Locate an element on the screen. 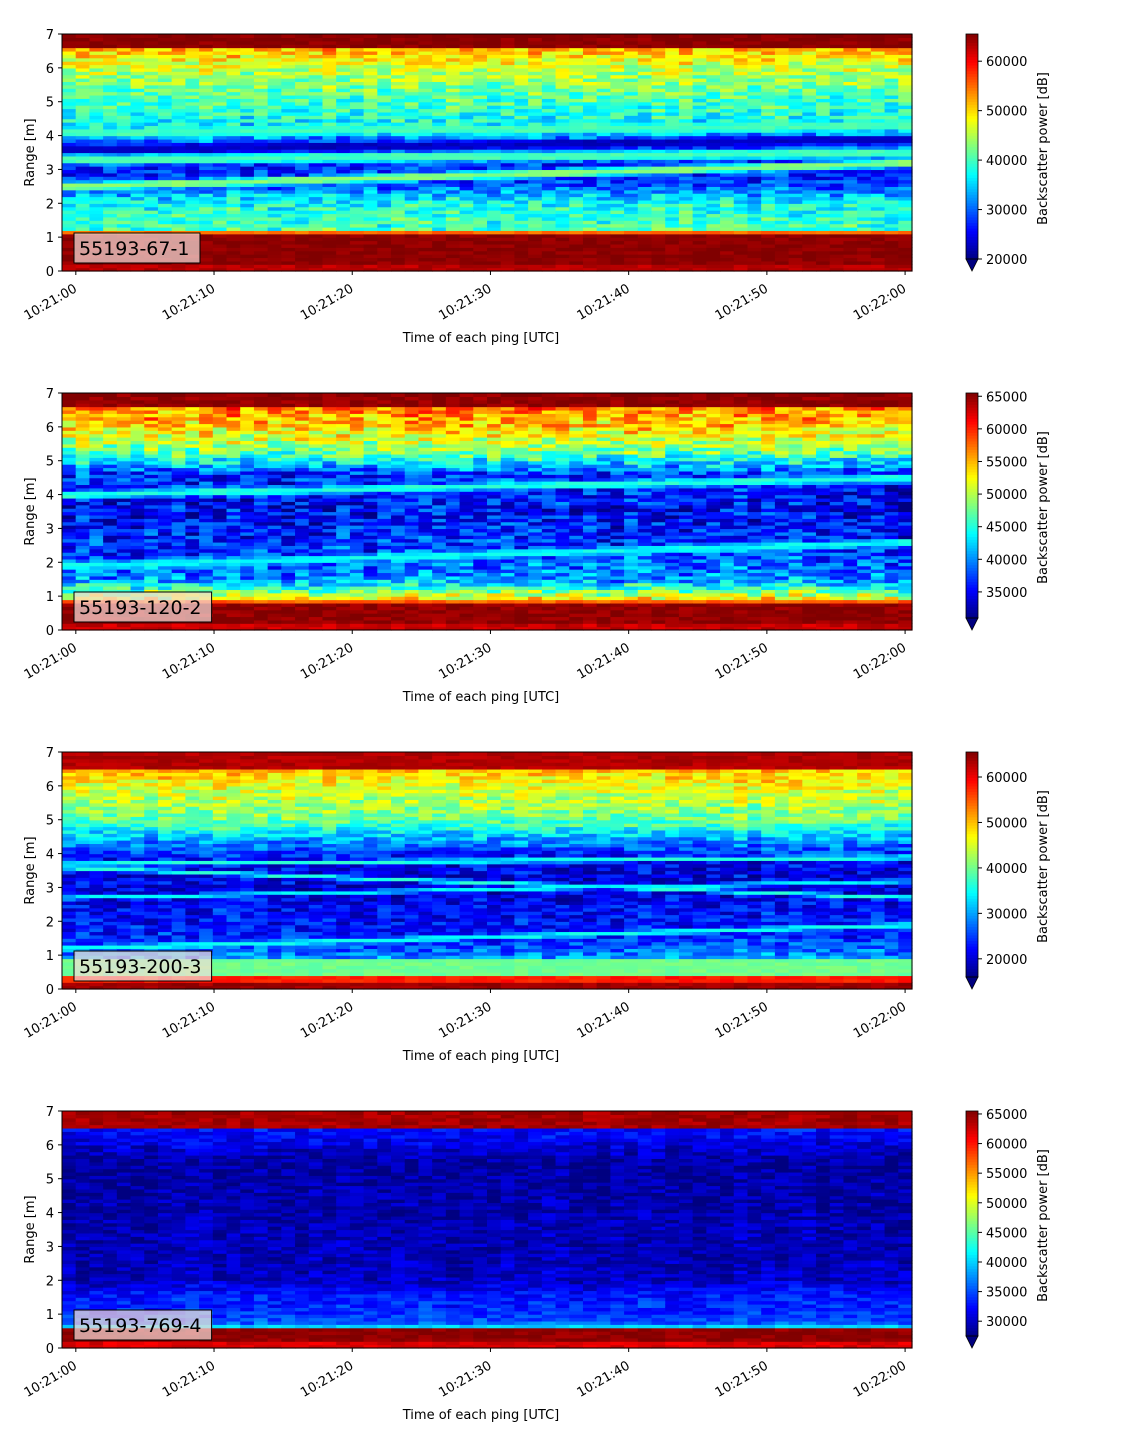 The height and width of the screenshot is (1436, 1140). y-tick-label: 5 is located at coordinates (50, 103).